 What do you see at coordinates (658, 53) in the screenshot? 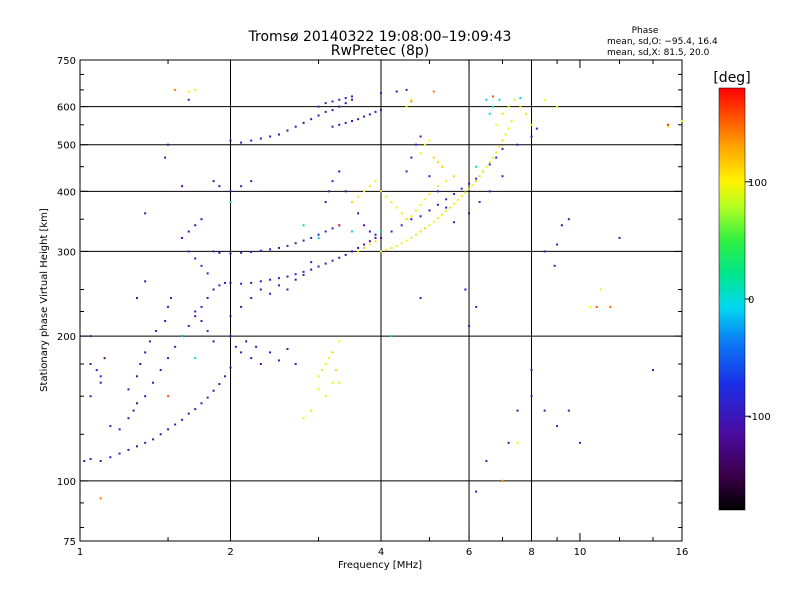
I see `stats-line-x: mean, sd,X: 81.5, 20.0` at bounding box center [658, 53].